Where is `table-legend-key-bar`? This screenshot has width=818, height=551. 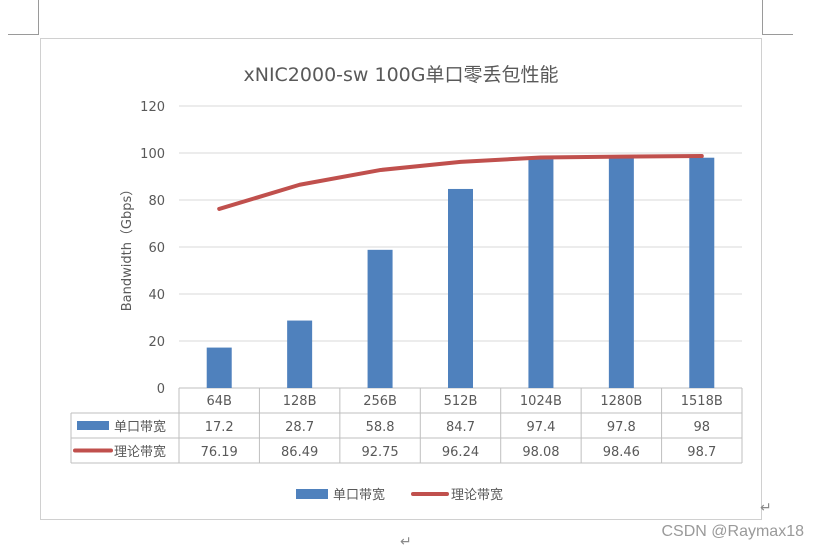
table-legend-key-bar is located at coordinates (93, 425).